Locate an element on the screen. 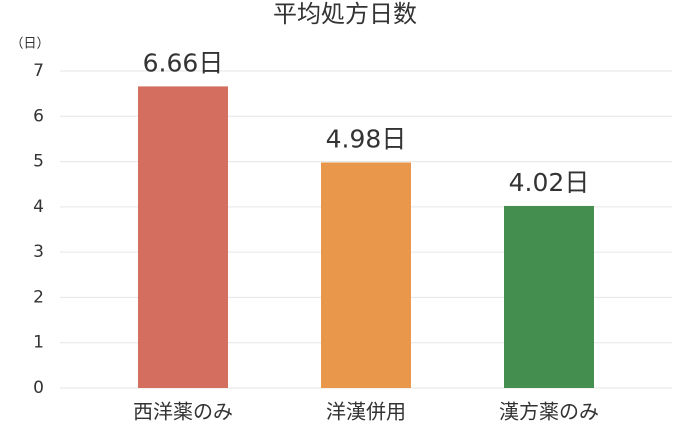 This screenshot has height=428, width=690. value-label: 4.02日 is located at coordinates (549, 182).